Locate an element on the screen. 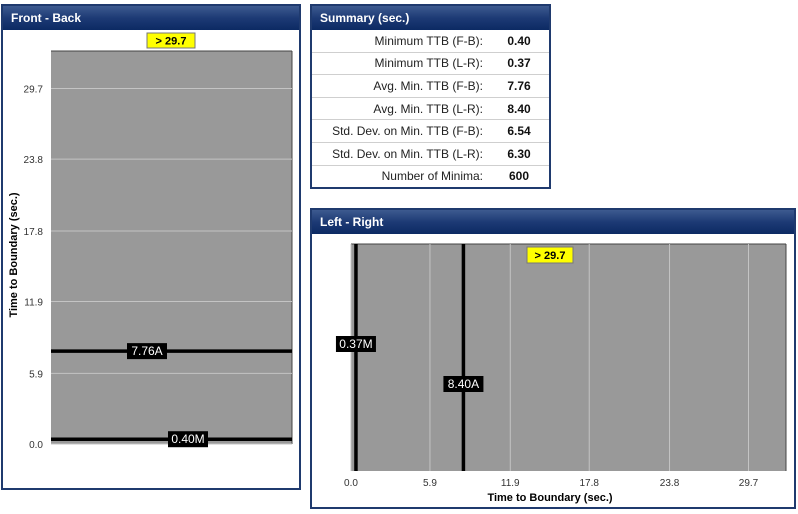 The width and height of the screenshot is (798, 514). left-right-title: Left - Right is located at coordinates (553, 222).